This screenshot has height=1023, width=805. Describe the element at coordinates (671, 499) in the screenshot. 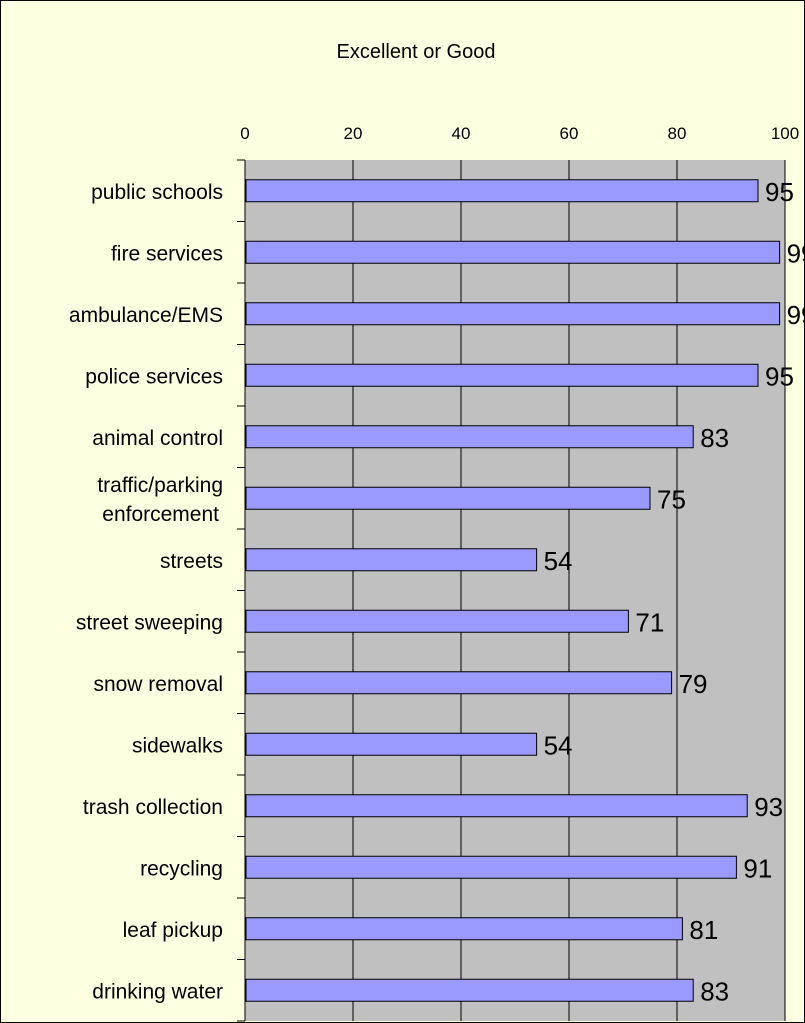

I see `value-label: 75` at that location.